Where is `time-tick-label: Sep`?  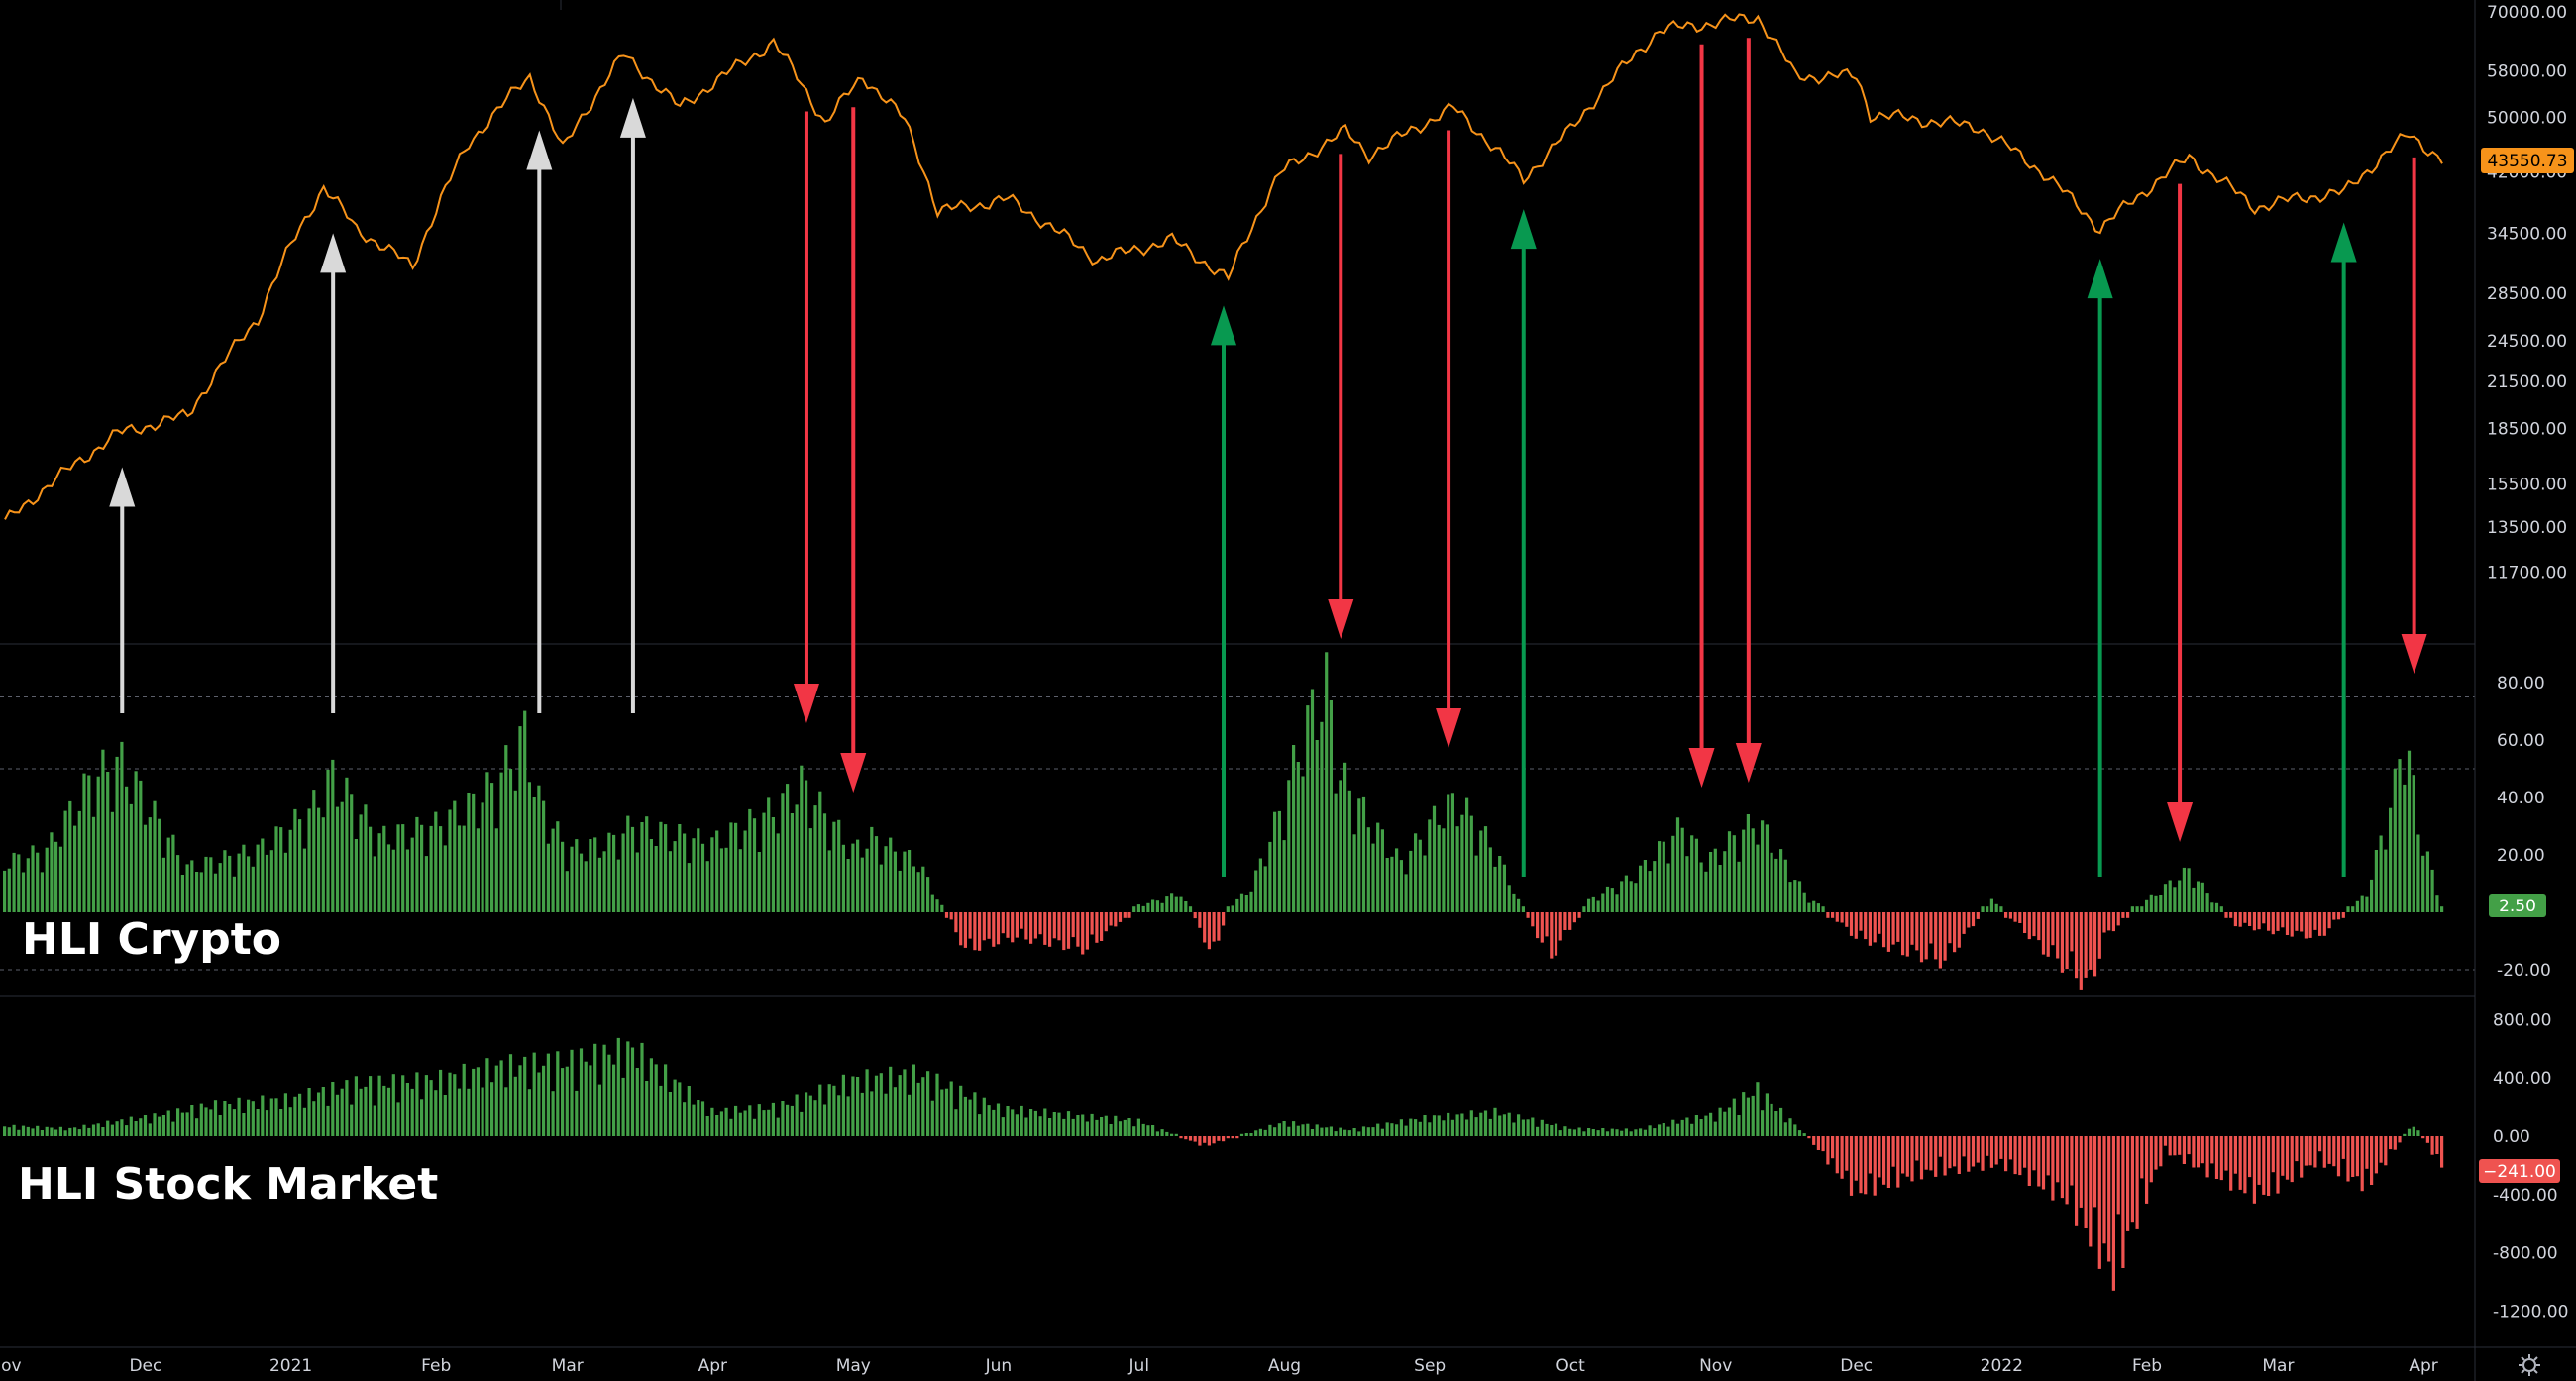
time-tick-label: Sep is located at coordinates (1430, 1366).